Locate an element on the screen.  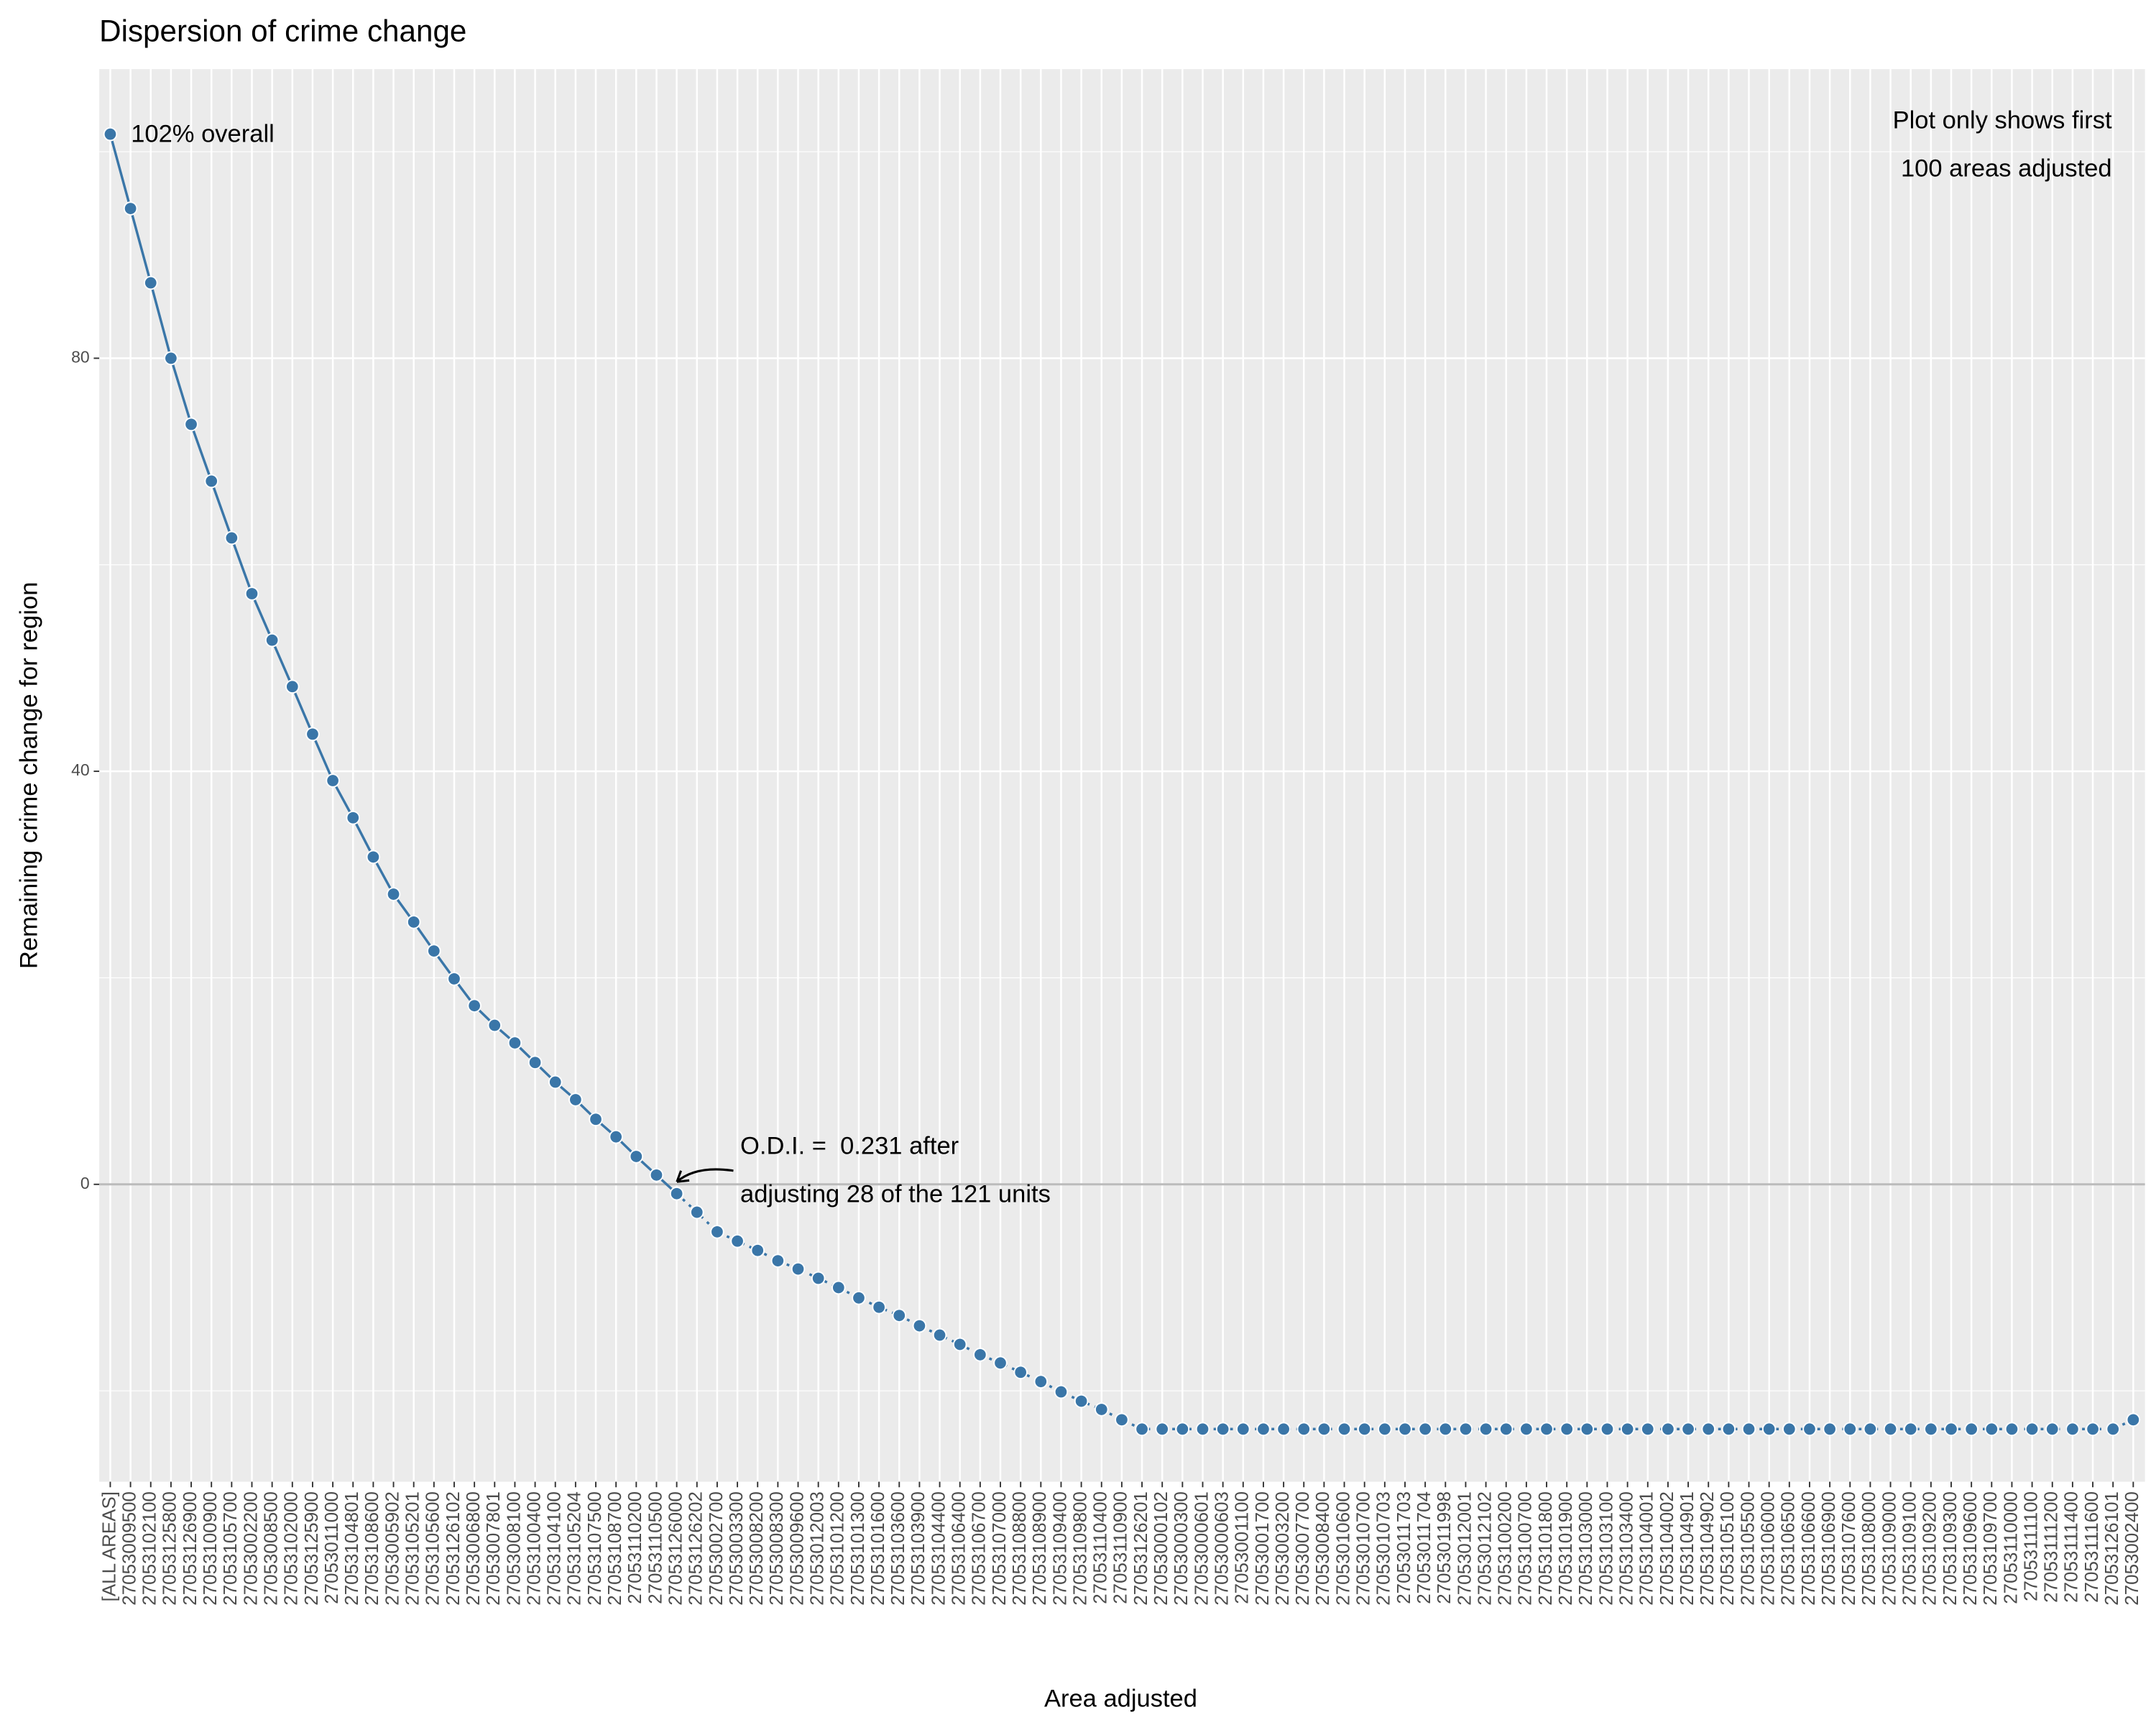
x-tick-label: 27053104902 is located at coordinates (1707, 1548).